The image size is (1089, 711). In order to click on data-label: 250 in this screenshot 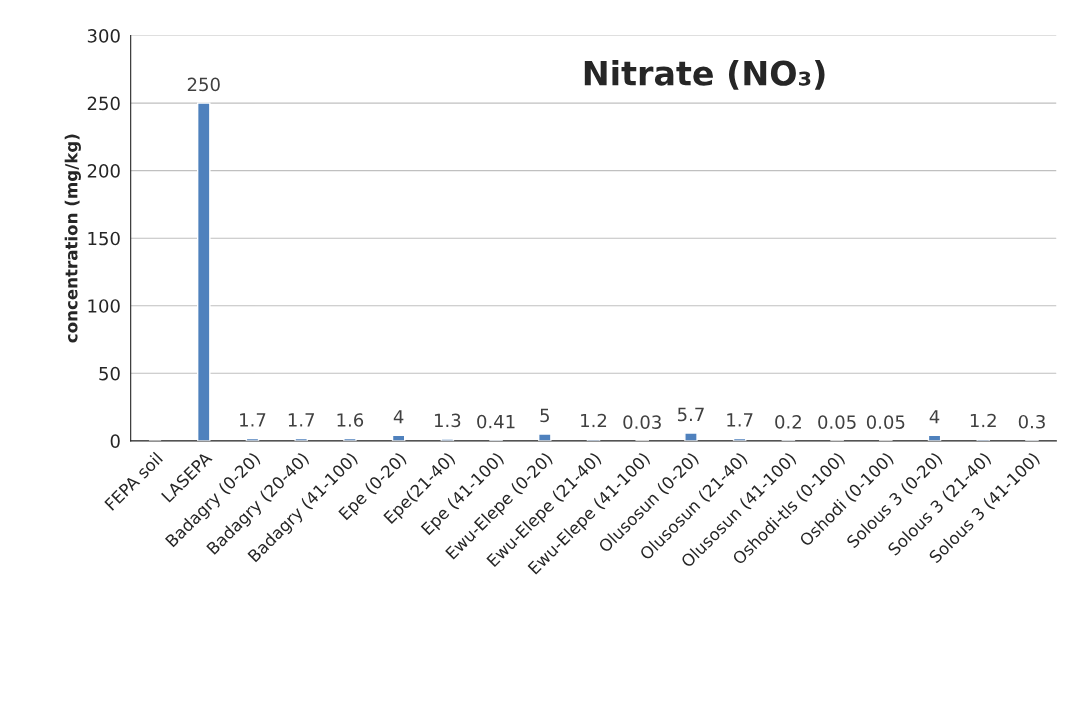, I will do `click(203, 84)`.